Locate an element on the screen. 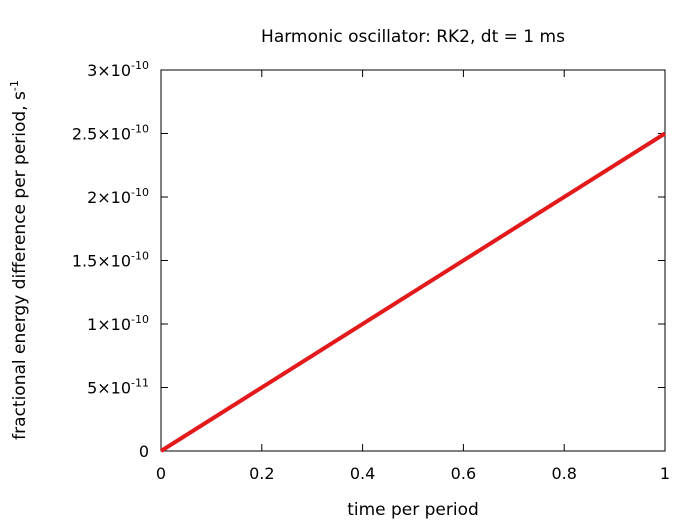 Image resolution: width=700 pixels, height=525 pixels. y-tick-label: 5×10⁻¹¹ is located at coordinates (118, 387).